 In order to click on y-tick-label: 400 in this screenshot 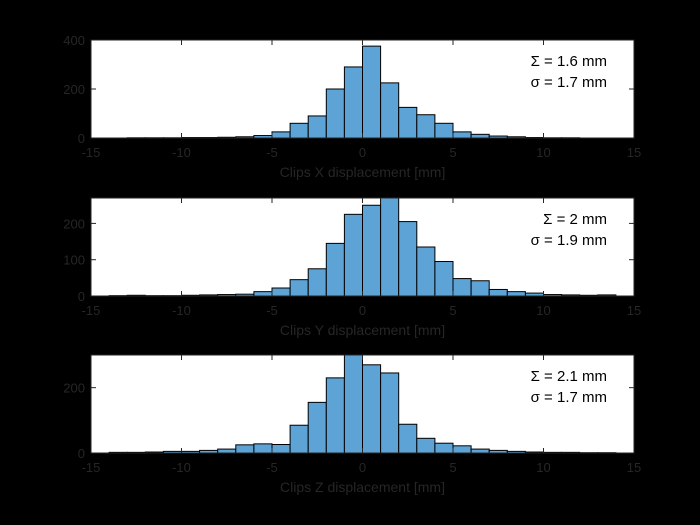, I will do `click(74, 40)`.